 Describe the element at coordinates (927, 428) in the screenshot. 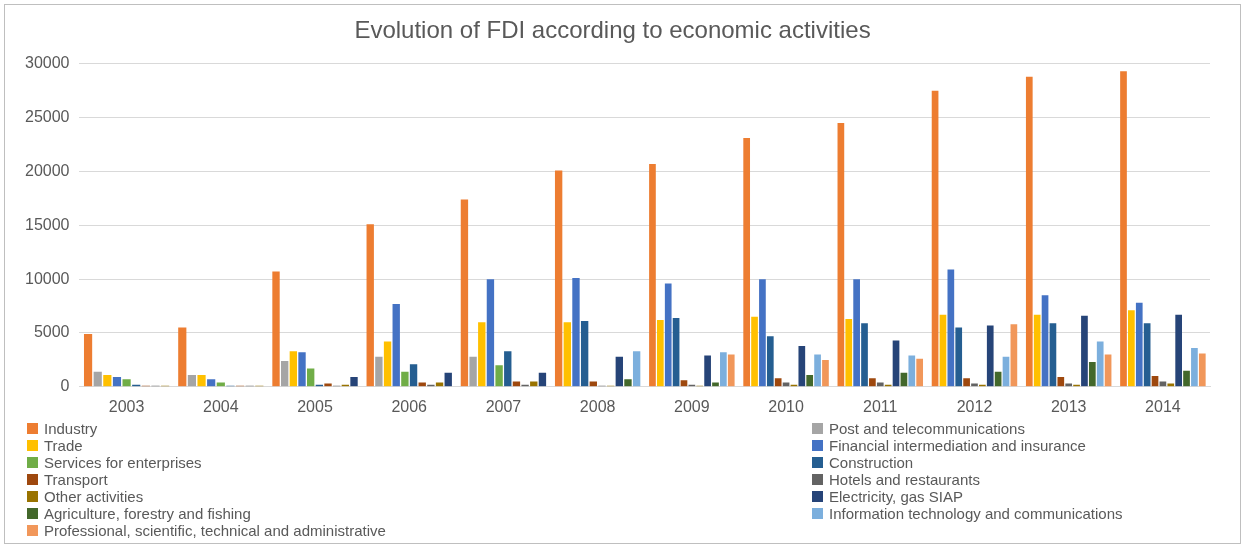

I see `legend-label: Post and telecommunications` at that location.